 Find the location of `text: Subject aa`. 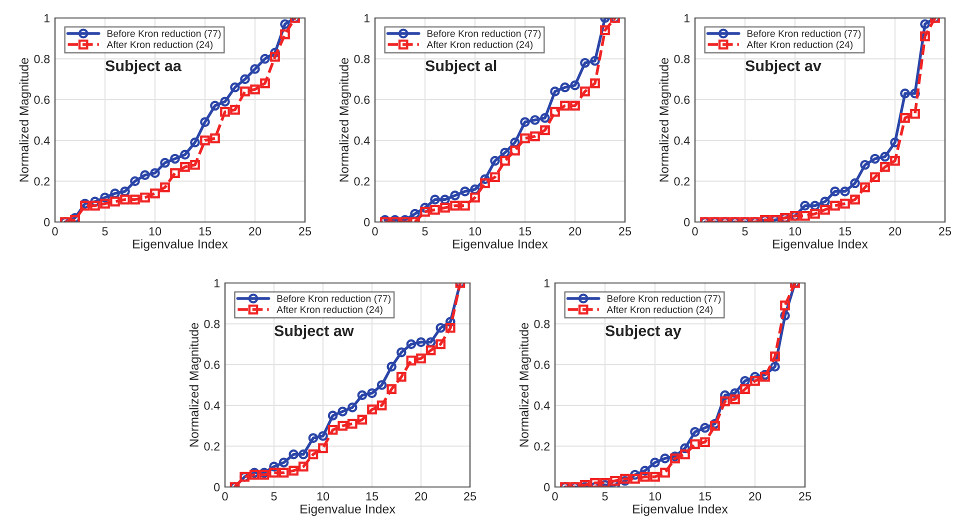

text: Subject aa is located at coordinates (143, 67).